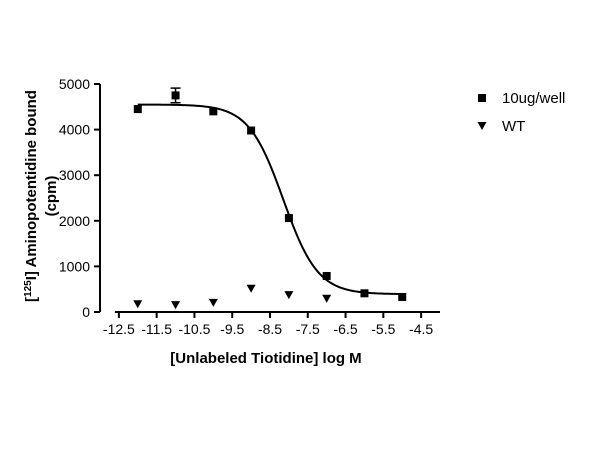 The width and height of the screenshot is (600, 450). Describe the element at coordinates (232, 329) in the screenshot. I see `x-tick-label: -9.5` at that location.